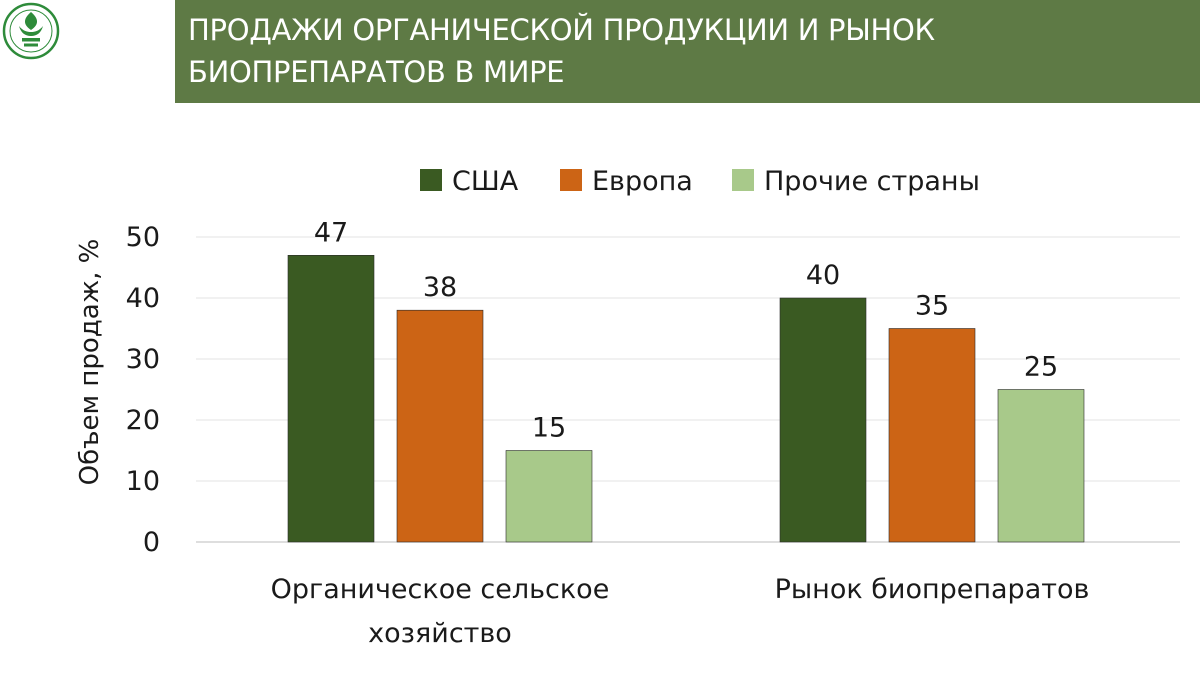  I want to click on legend-label: Прочие страны, so click(872, 181).